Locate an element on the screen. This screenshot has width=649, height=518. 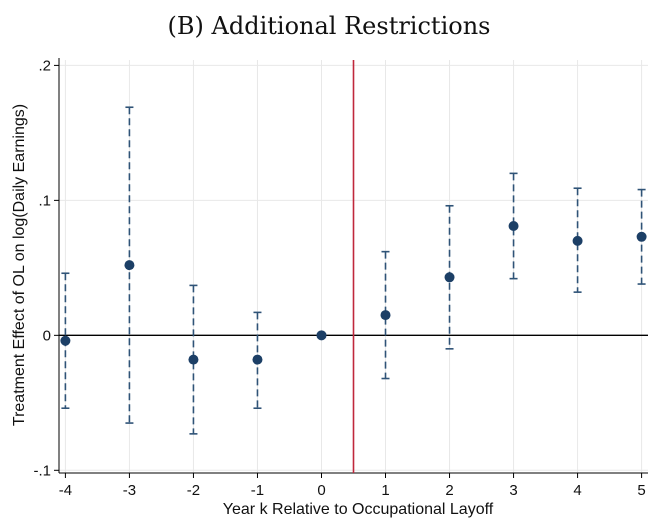
x-tick-label-0: -4 is located at coordinates (65, 490).